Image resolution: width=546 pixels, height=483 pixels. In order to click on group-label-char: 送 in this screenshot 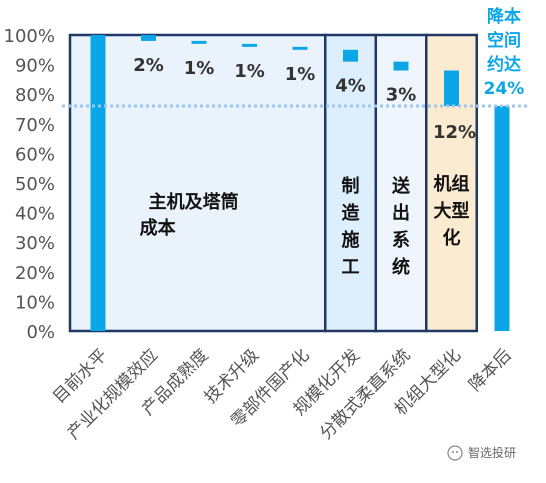, I will do `click(401, 186)`.